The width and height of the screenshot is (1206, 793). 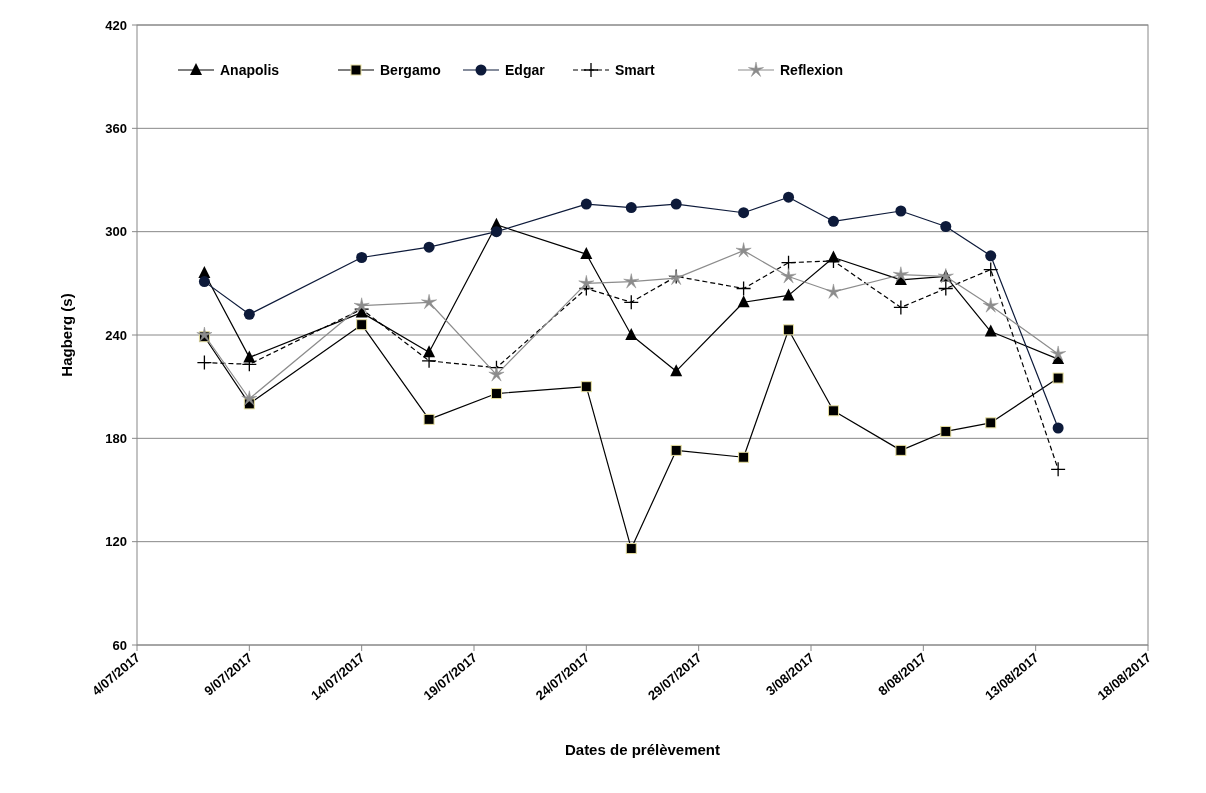 What do you see at coordinates (525, 69) in the screenshot?
I see `legend-label: Edgar` at bounding box center [525, 69].